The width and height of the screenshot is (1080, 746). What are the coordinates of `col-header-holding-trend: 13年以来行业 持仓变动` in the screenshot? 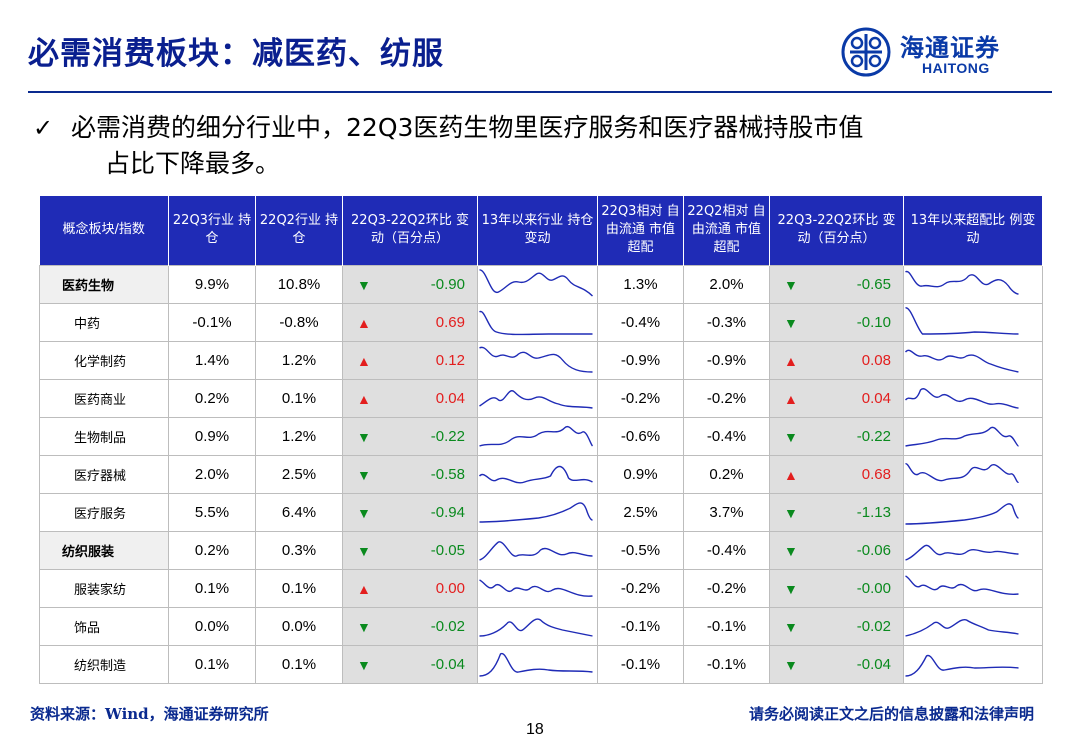 It's located at (537, 230).